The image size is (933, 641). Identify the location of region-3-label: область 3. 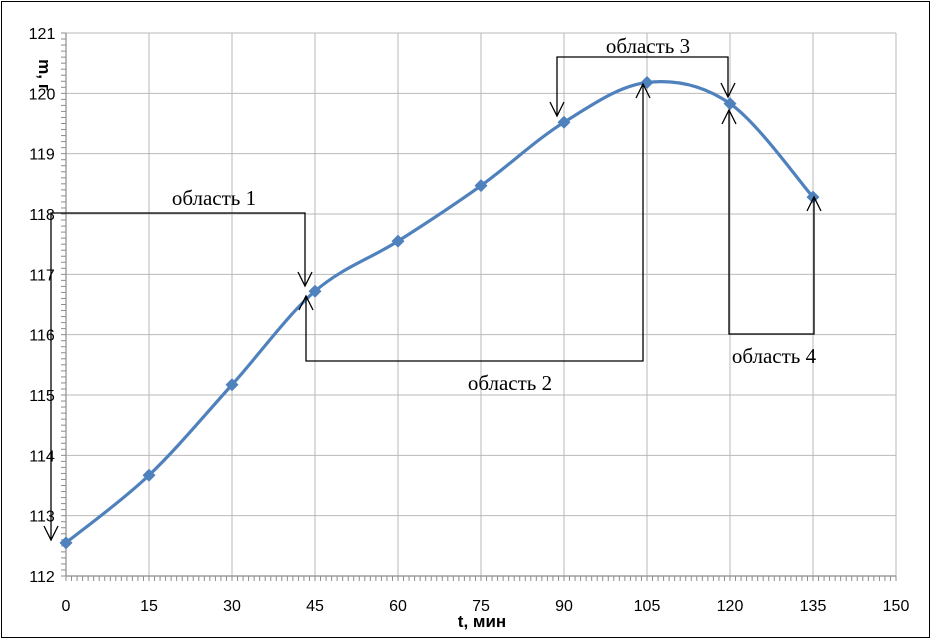
(648, 46).